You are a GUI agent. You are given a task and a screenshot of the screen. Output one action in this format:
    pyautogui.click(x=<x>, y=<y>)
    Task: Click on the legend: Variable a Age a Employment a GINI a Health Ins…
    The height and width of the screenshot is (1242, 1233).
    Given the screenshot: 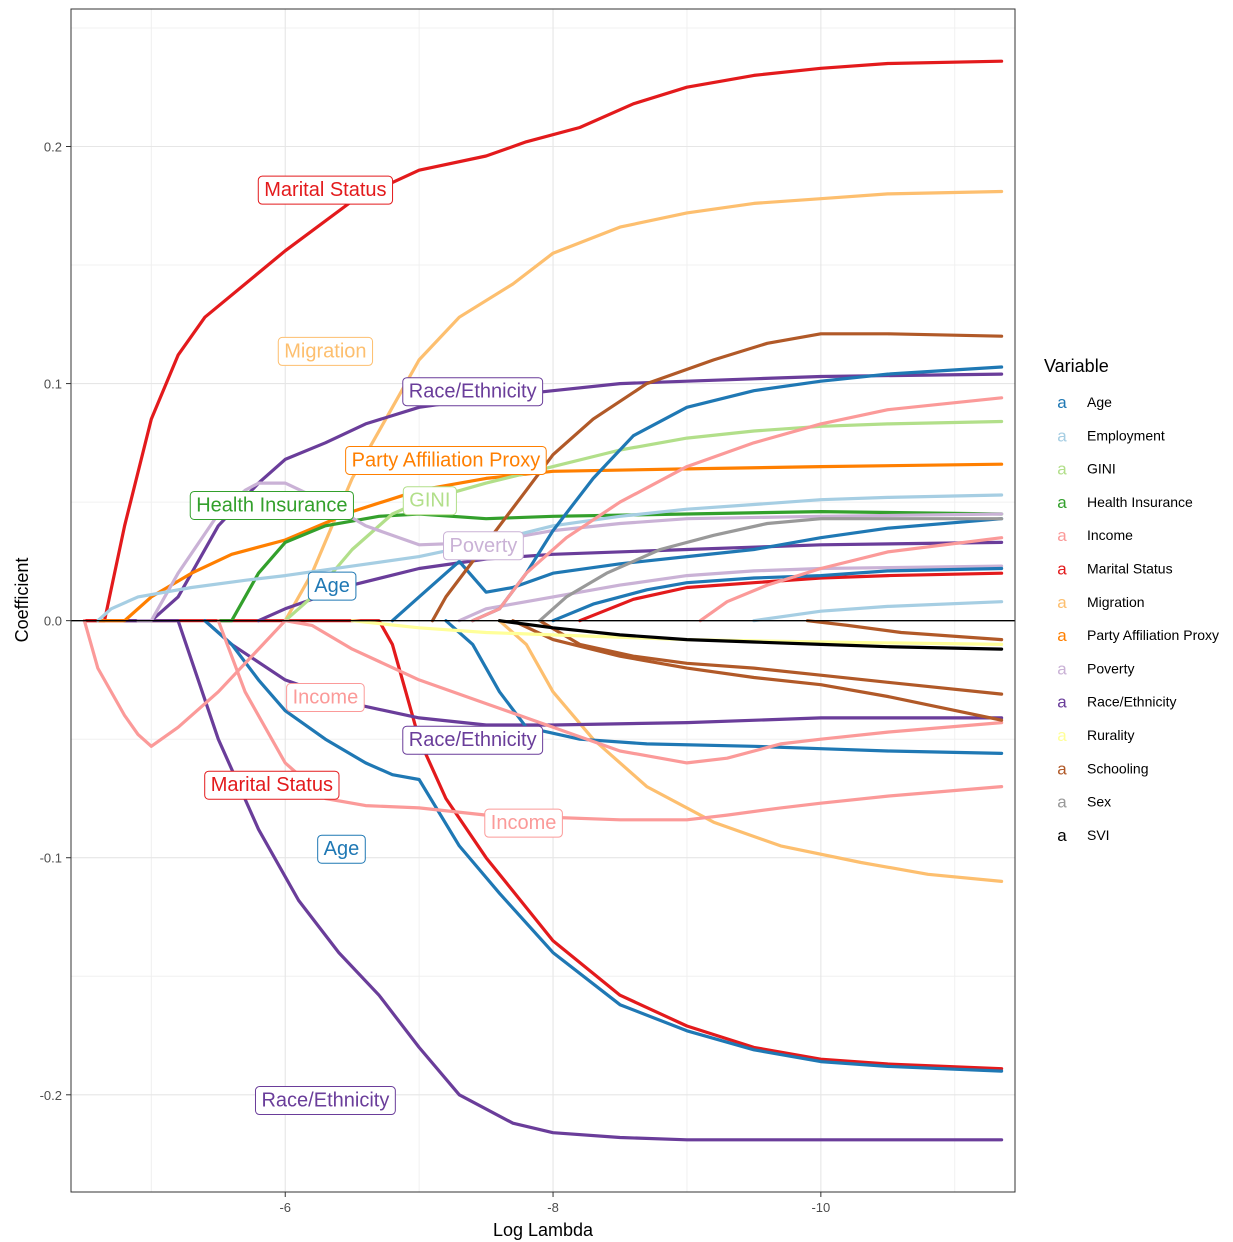 What is the action you would take?
    pyautogui.click(x=1131, y=600)
    